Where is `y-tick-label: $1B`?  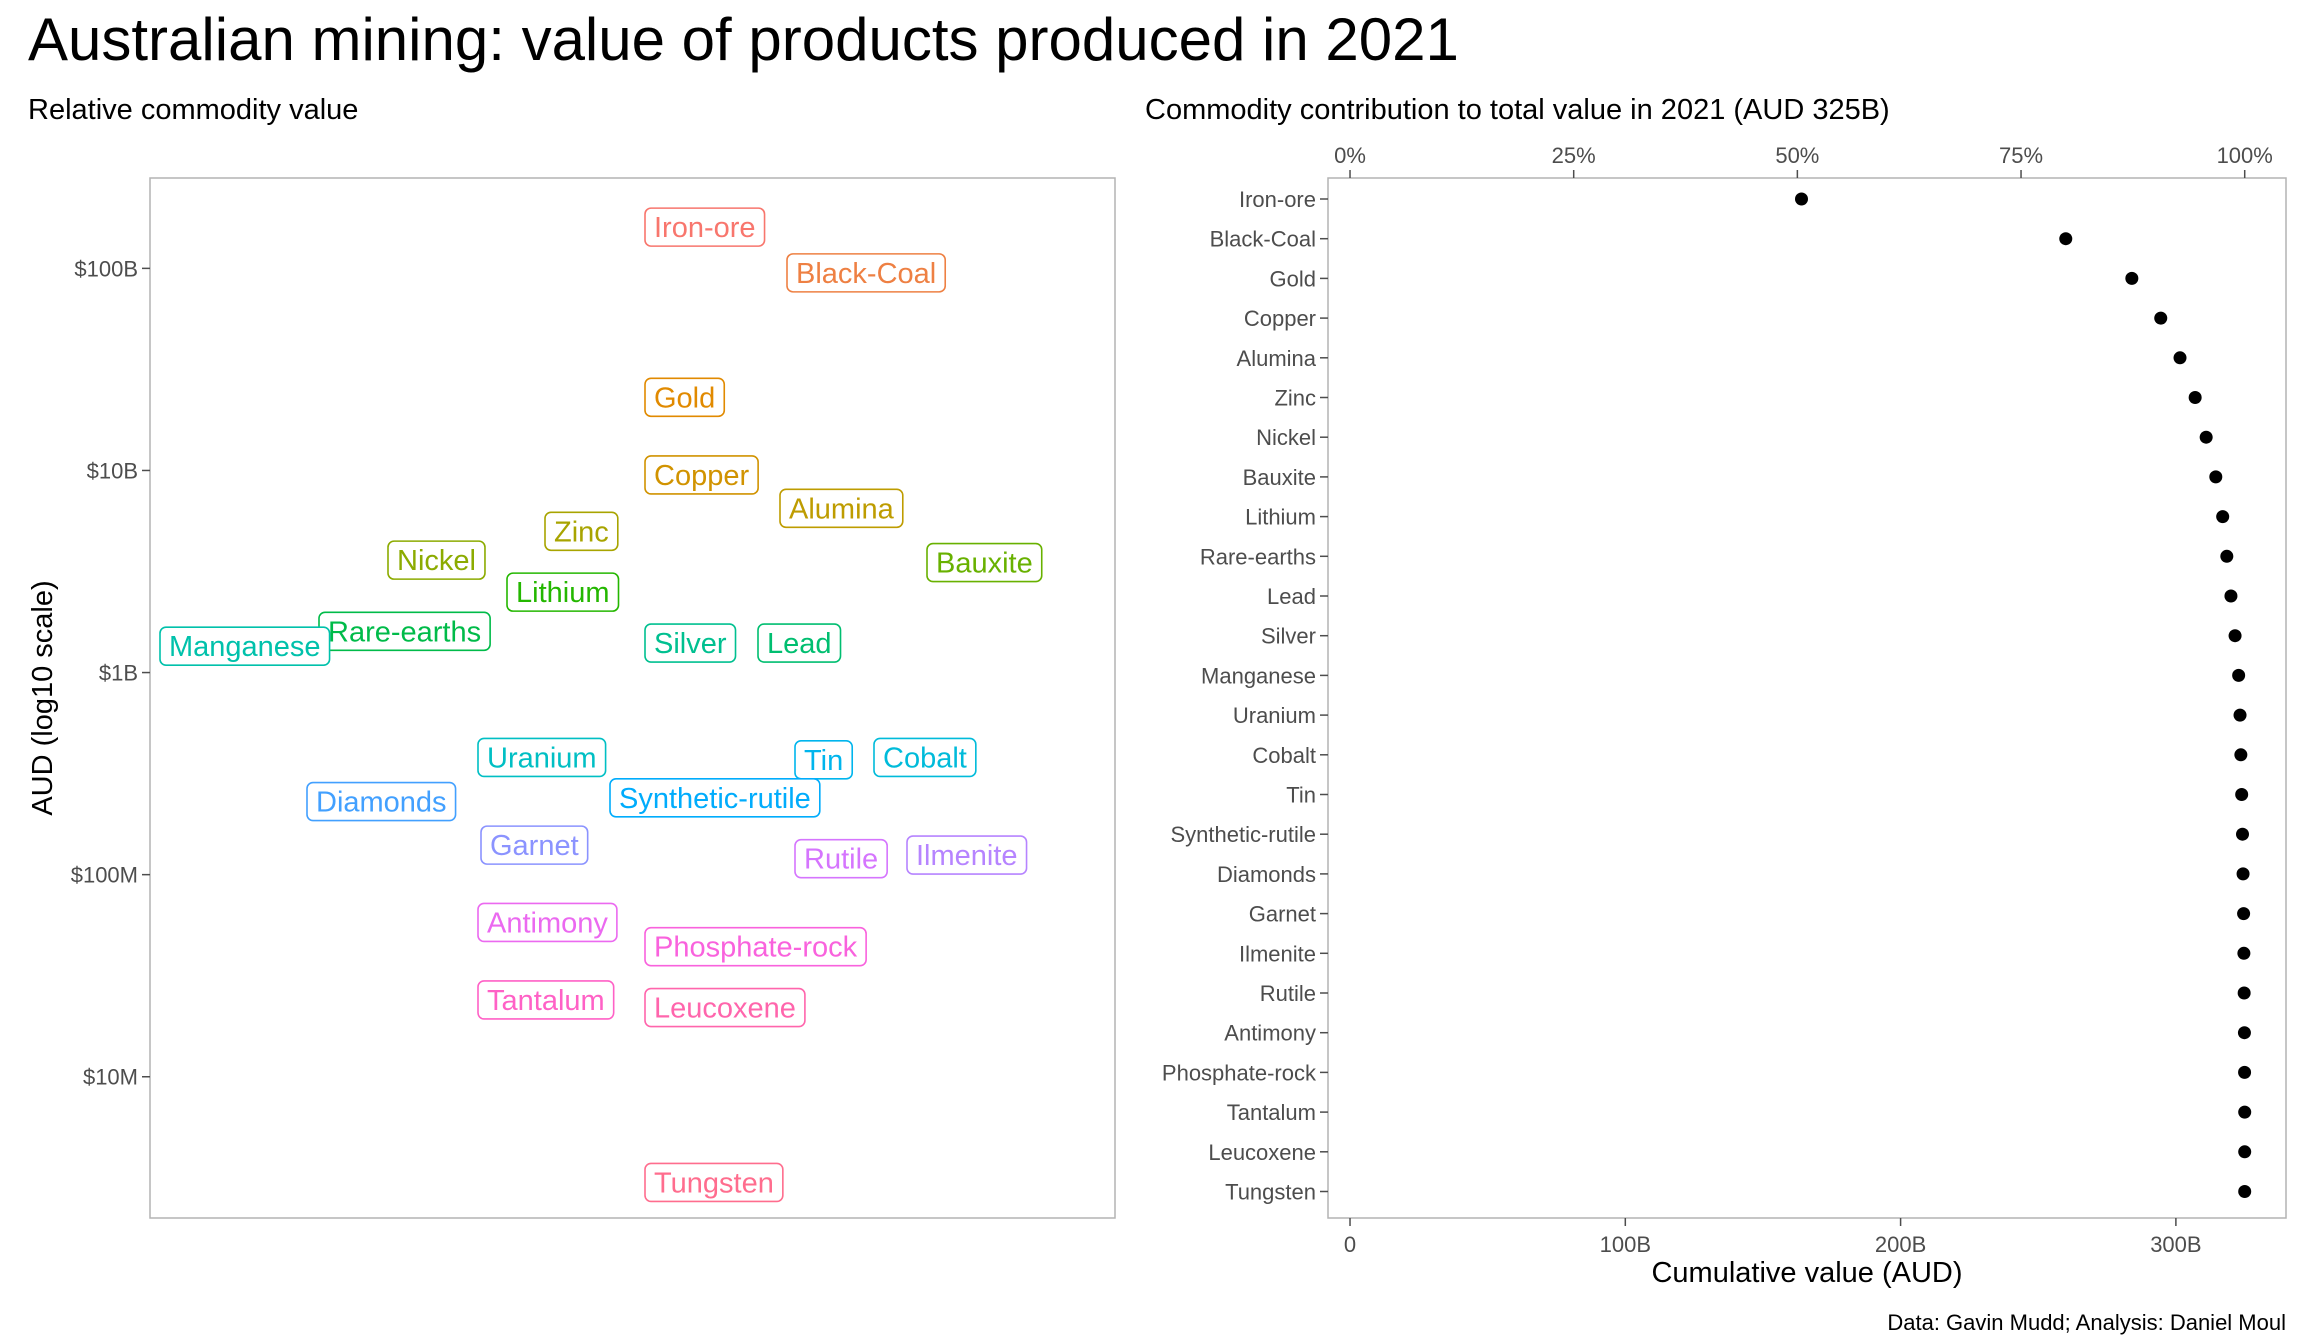 y-tick-label: $1B is located at coordinates (118, 673).